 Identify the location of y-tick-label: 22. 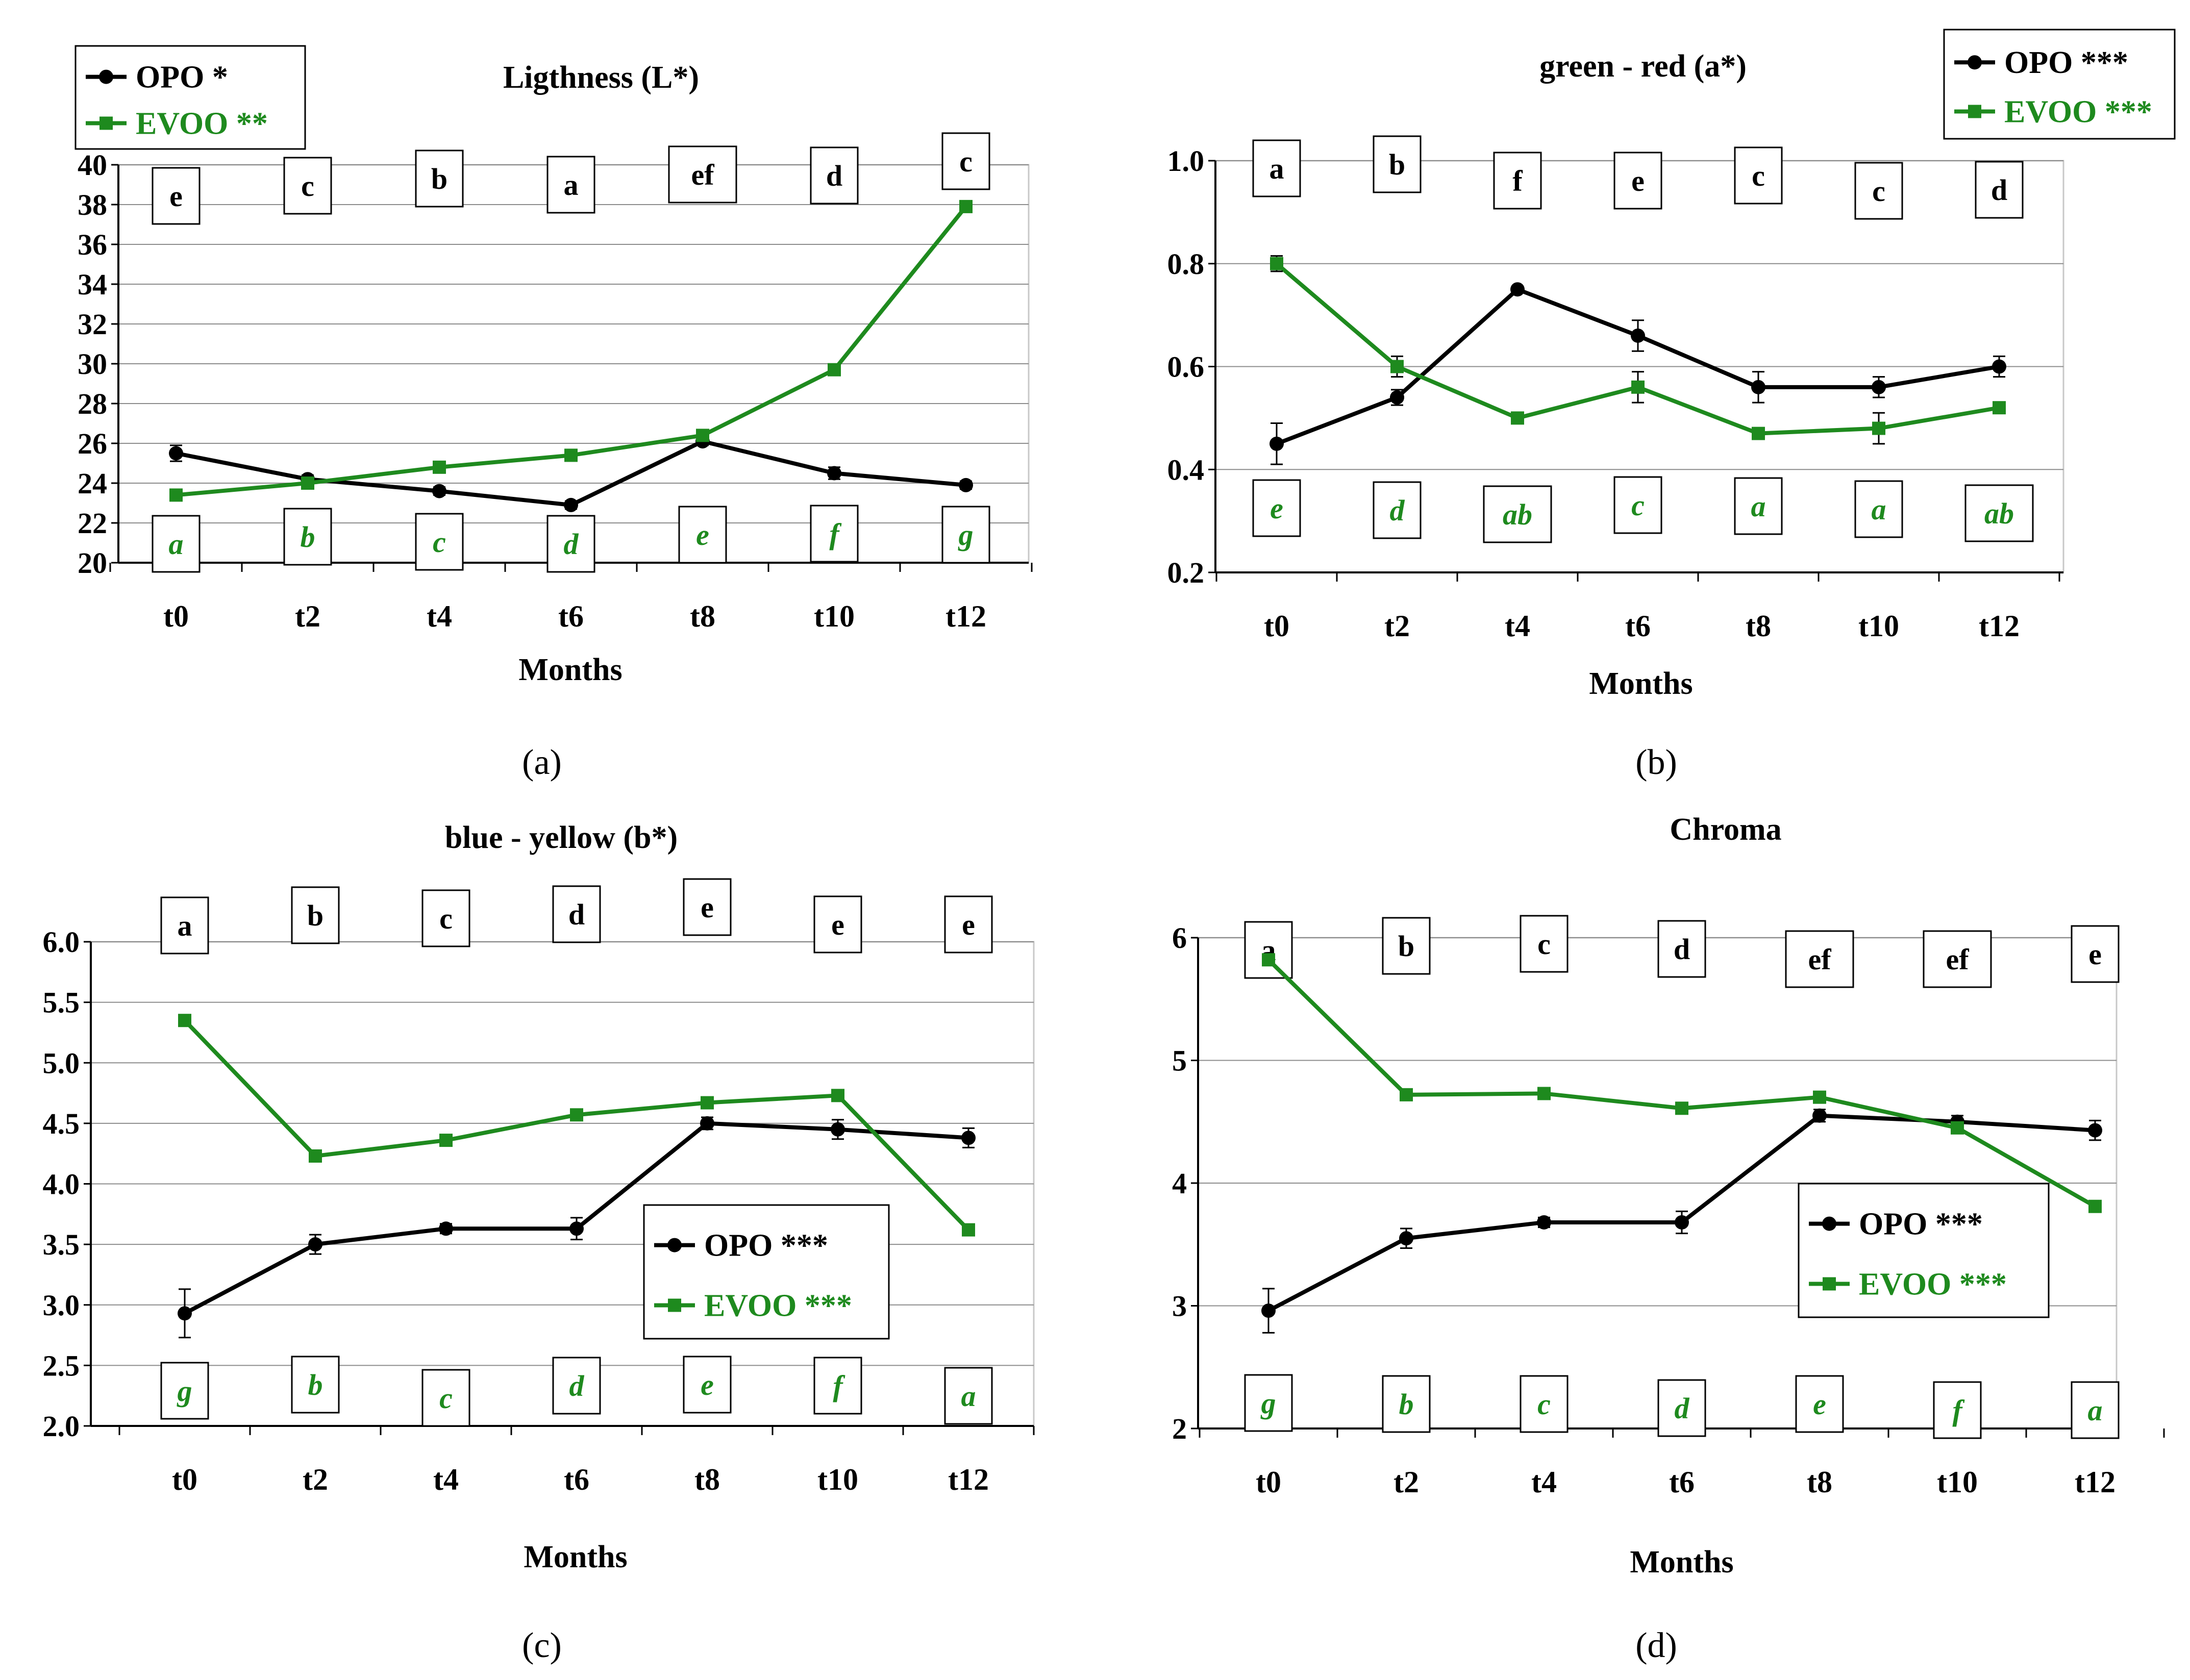
(92, 523).